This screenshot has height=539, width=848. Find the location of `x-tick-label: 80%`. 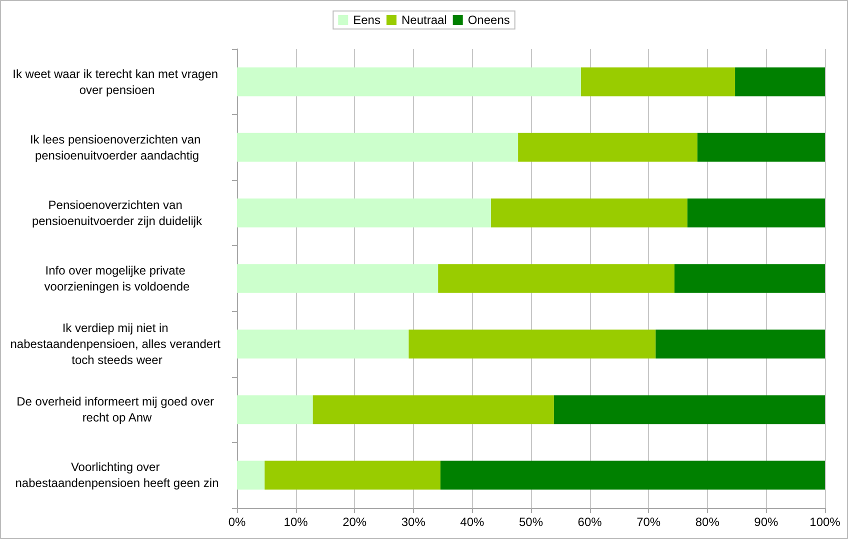

x-tick-label: 80% is located at coordinates (707, 522).